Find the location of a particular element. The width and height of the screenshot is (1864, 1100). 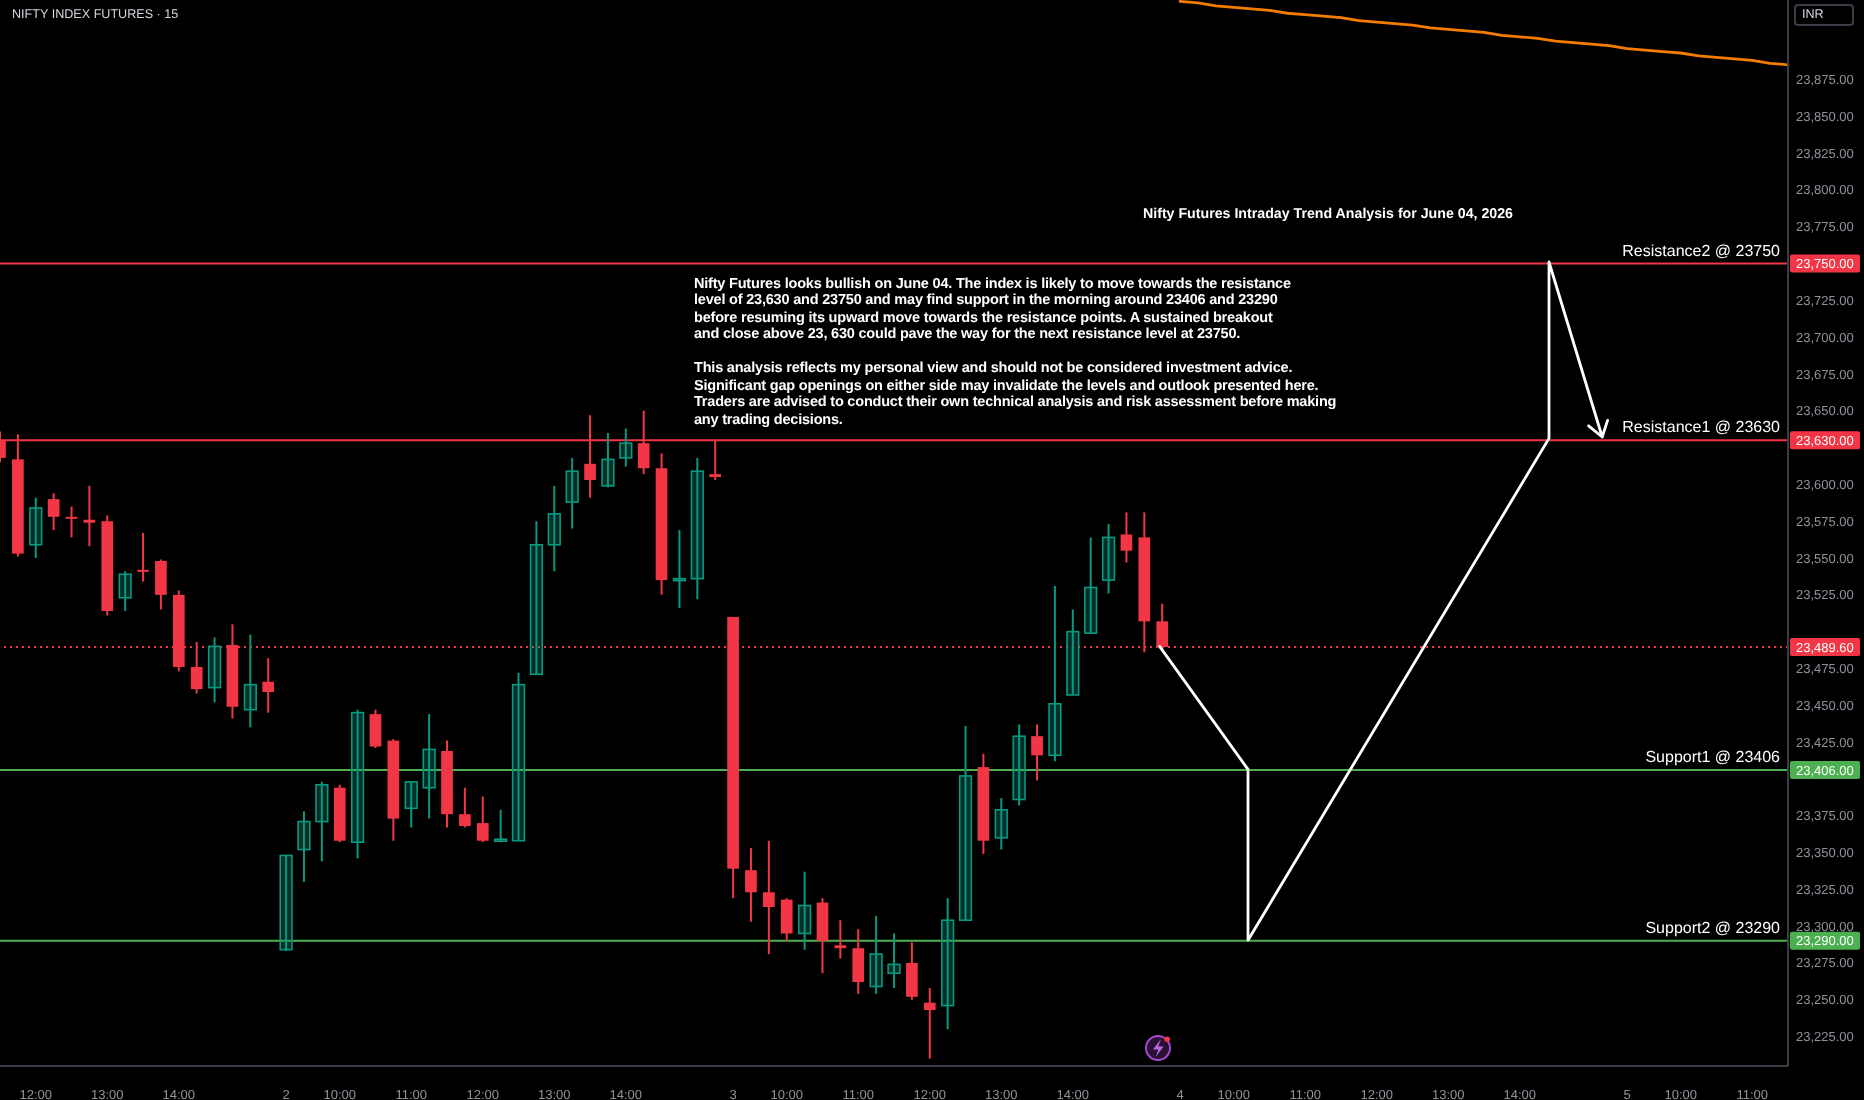

ref-line-label: Resistance1 @ 23630 is located at coordinates (1702, 427).